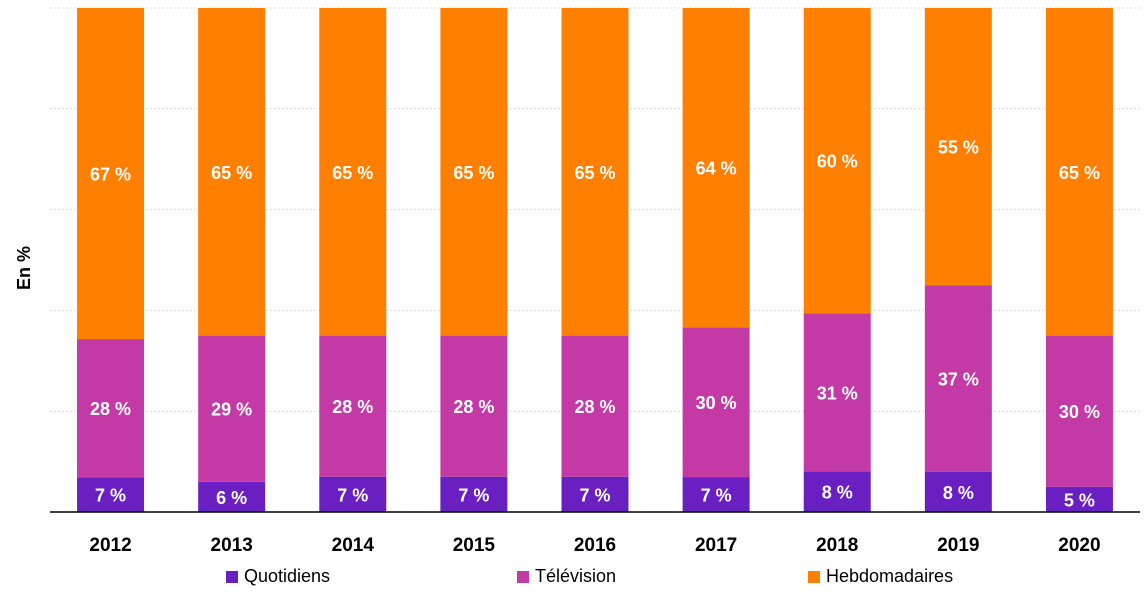  What do you see at coordinates (287, 576) in the screenshot?
I see `legend-label-quotidiens: Quotidiens` at bounding box center [287, 576].